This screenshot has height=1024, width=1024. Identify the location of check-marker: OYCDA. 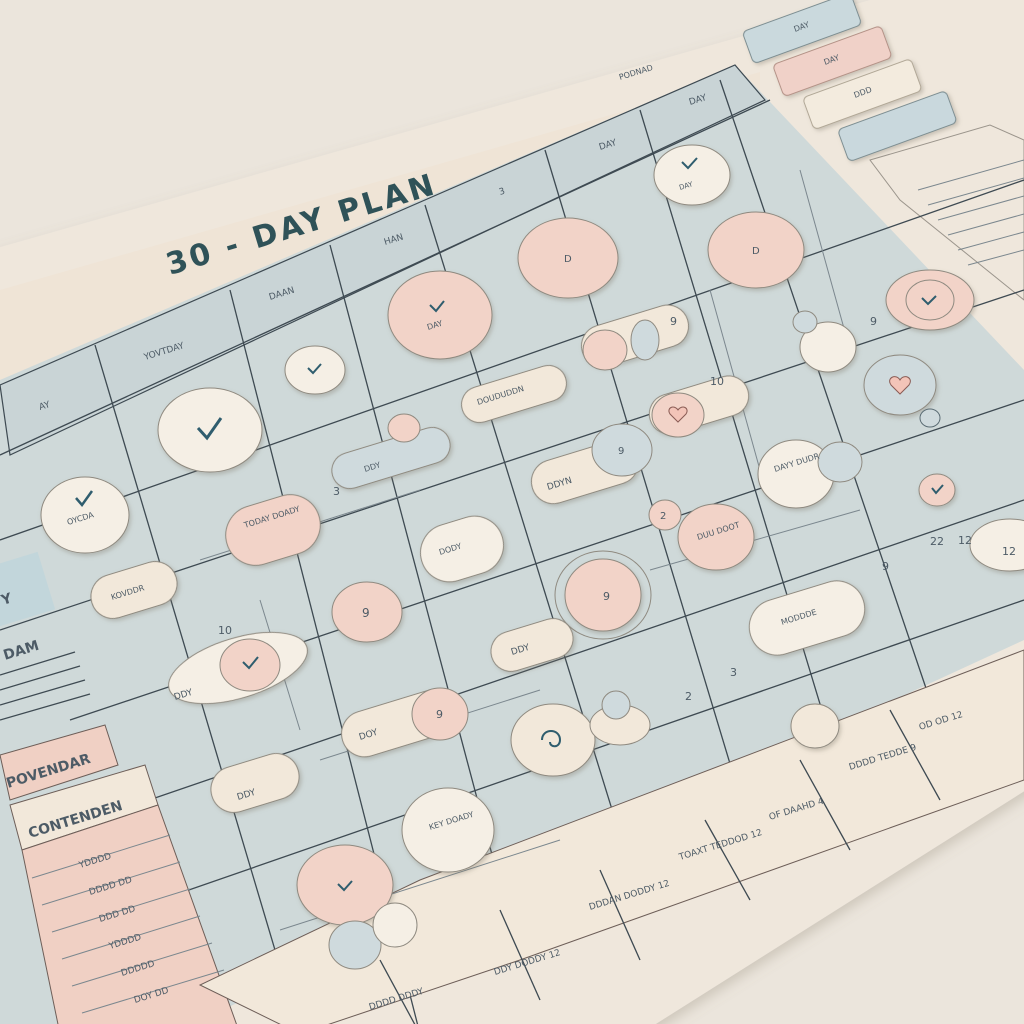
(85, 515).